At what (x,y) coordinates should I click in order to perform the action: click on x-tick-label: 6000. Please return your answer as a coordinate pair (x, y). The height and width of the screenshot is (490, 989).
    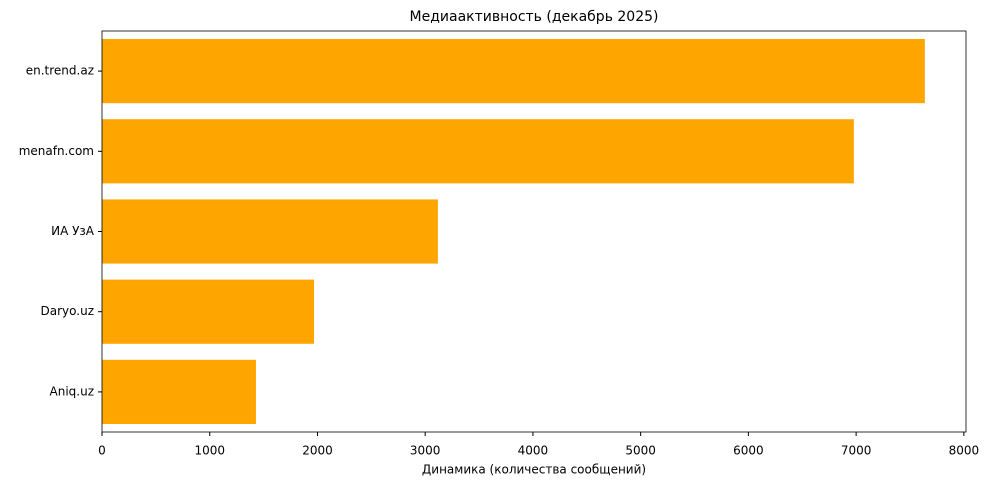
    Looking at the image, I should click on (748, 451).